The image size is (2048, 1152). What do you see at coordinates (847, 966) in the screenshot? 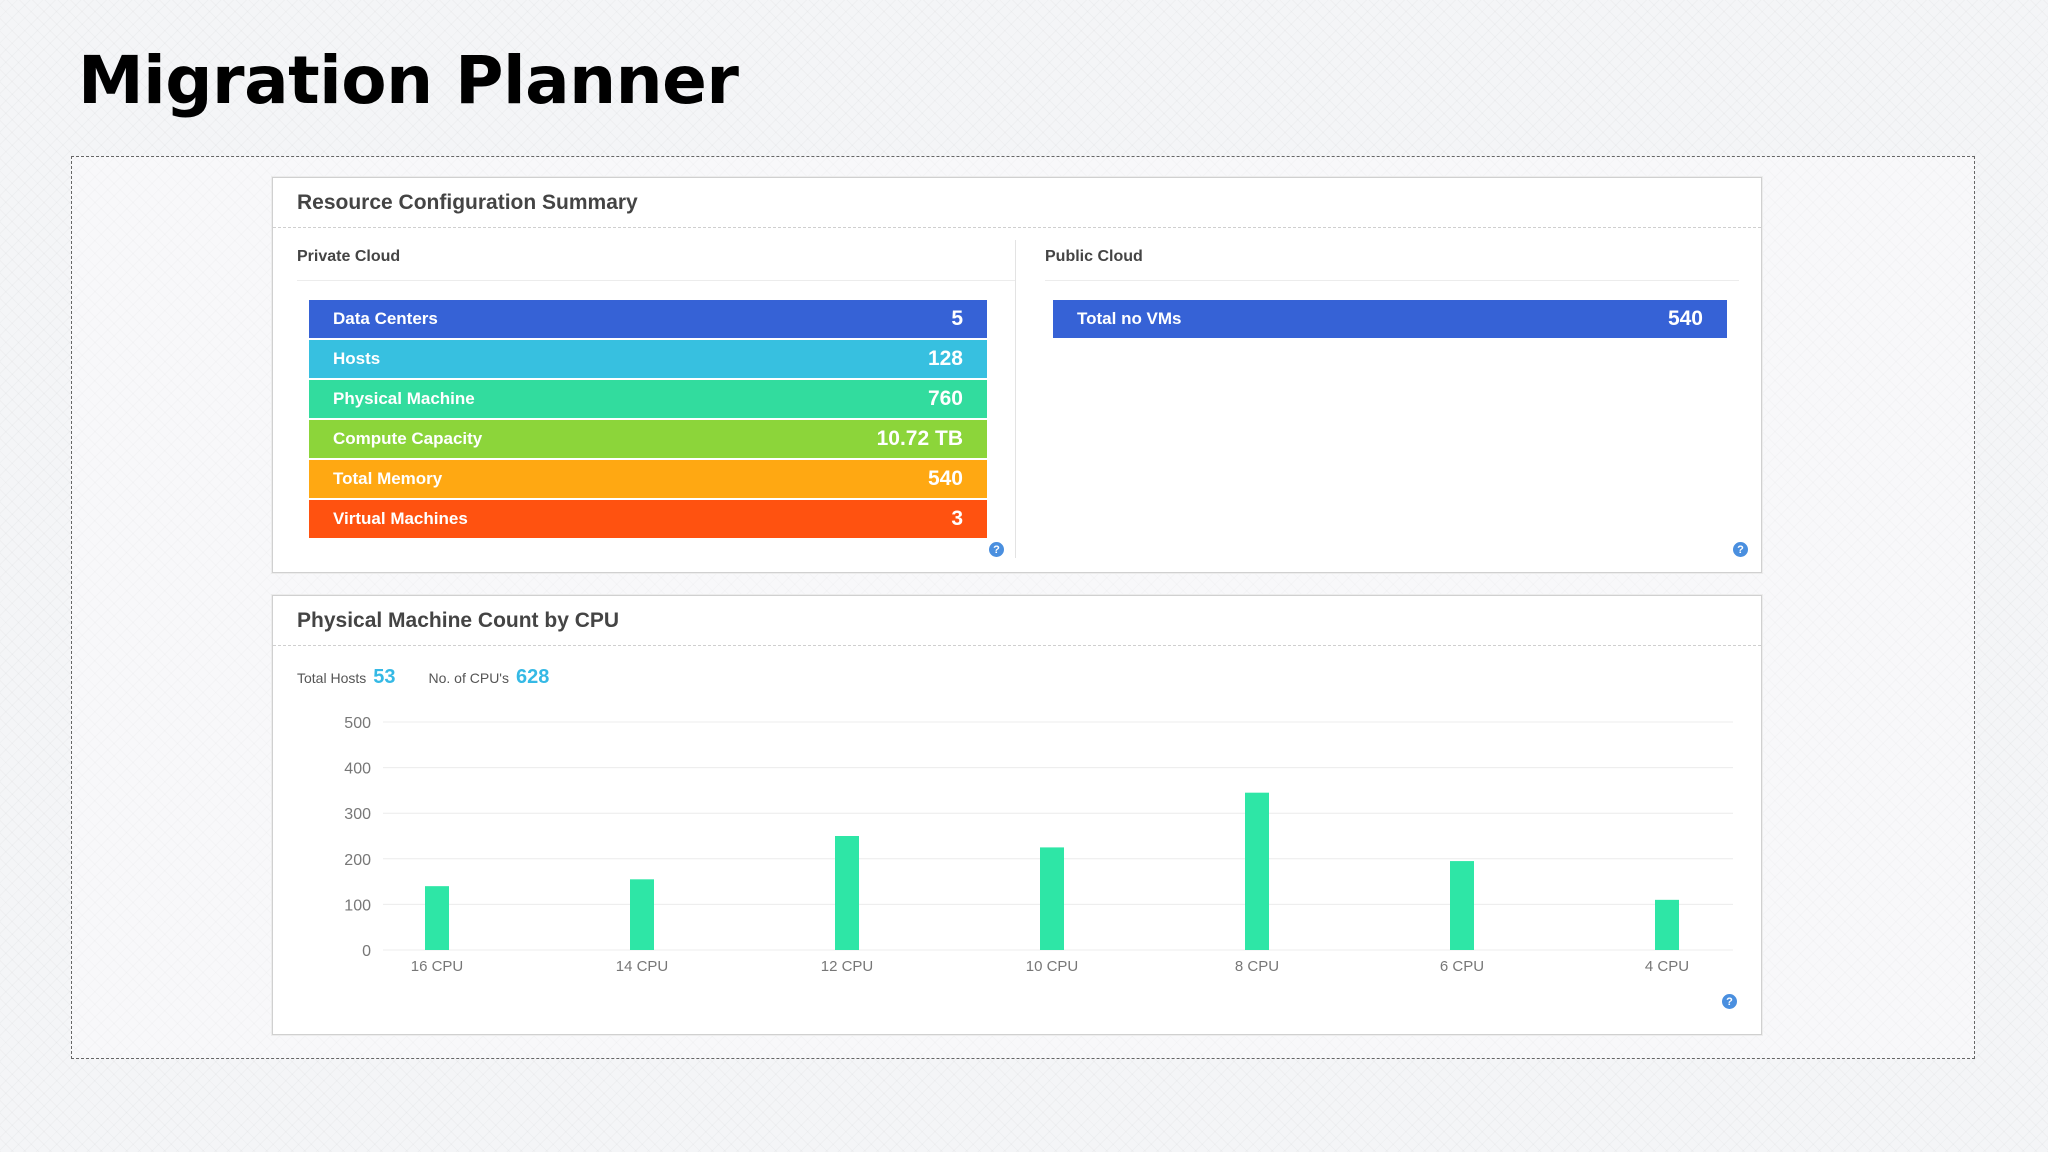
I see `x-tick-label: 12 CPU` at bounding box center [847, 966].